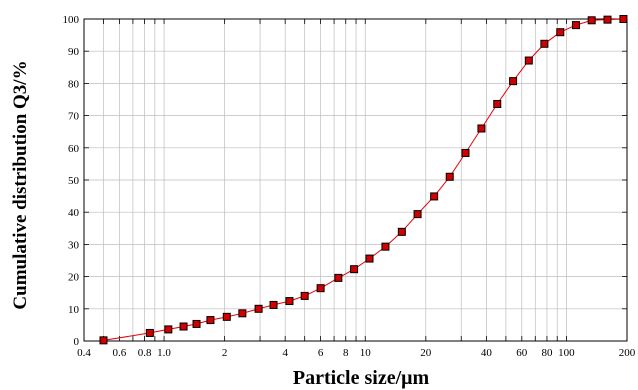 The height and width of the screenshot is (390, 638). I want to click on y-tick-label: 20, so click(74, 278).